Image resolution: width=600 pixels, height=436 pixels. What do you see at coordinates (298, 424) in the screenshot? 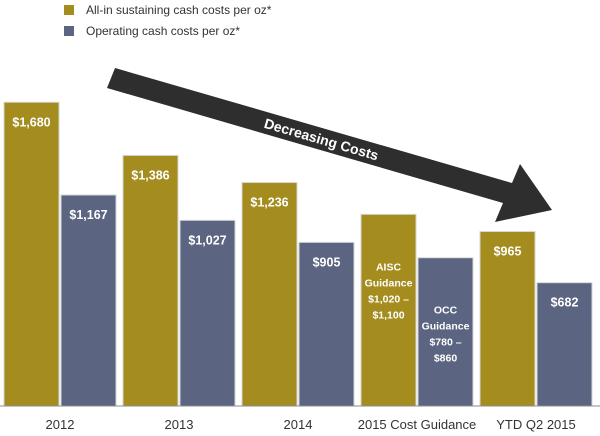
I see `x-tick-label-2: 2014` at bounding box center [298, 424].